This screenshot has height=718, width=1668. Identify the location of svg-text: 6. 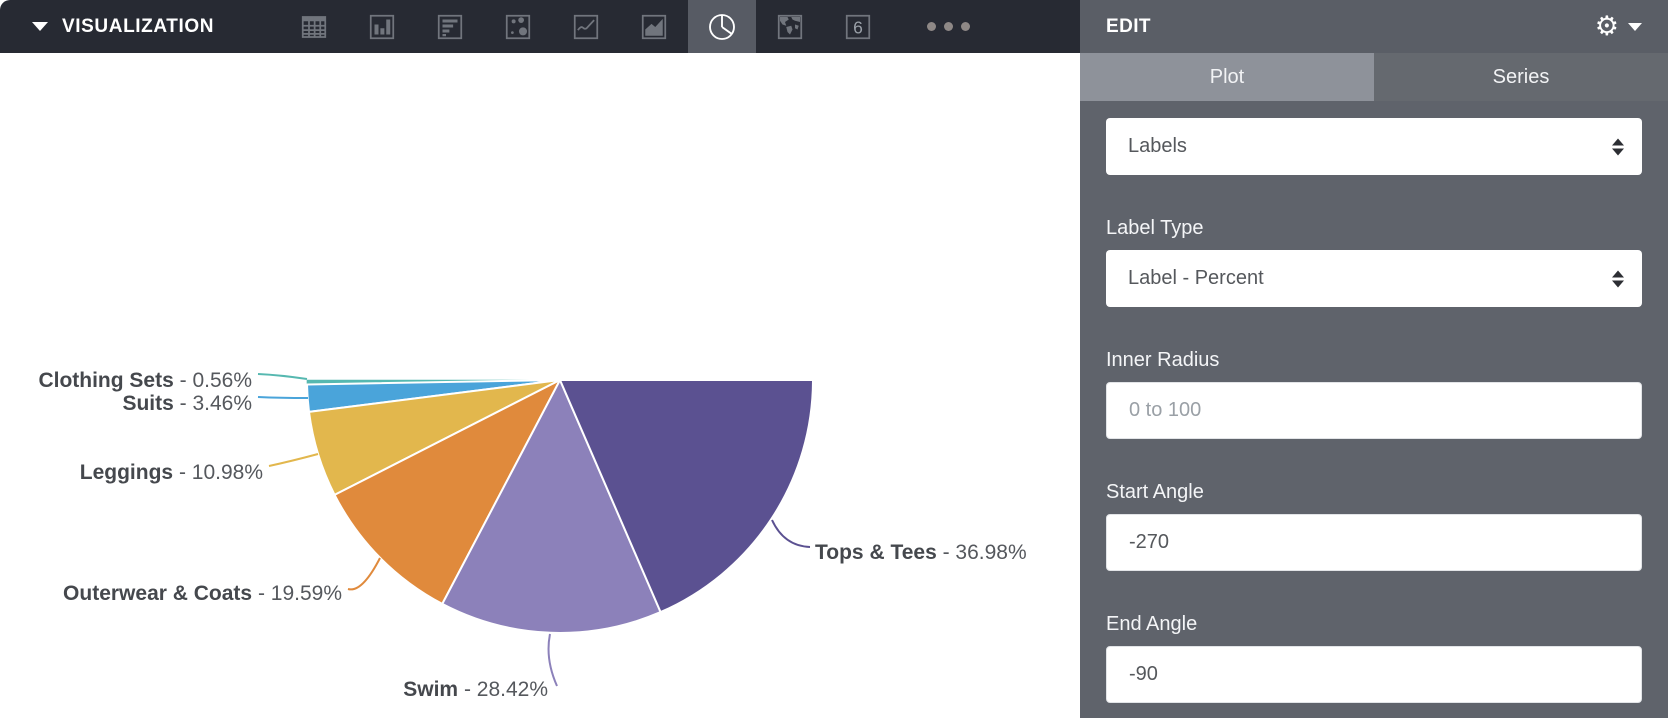
(858, 27).